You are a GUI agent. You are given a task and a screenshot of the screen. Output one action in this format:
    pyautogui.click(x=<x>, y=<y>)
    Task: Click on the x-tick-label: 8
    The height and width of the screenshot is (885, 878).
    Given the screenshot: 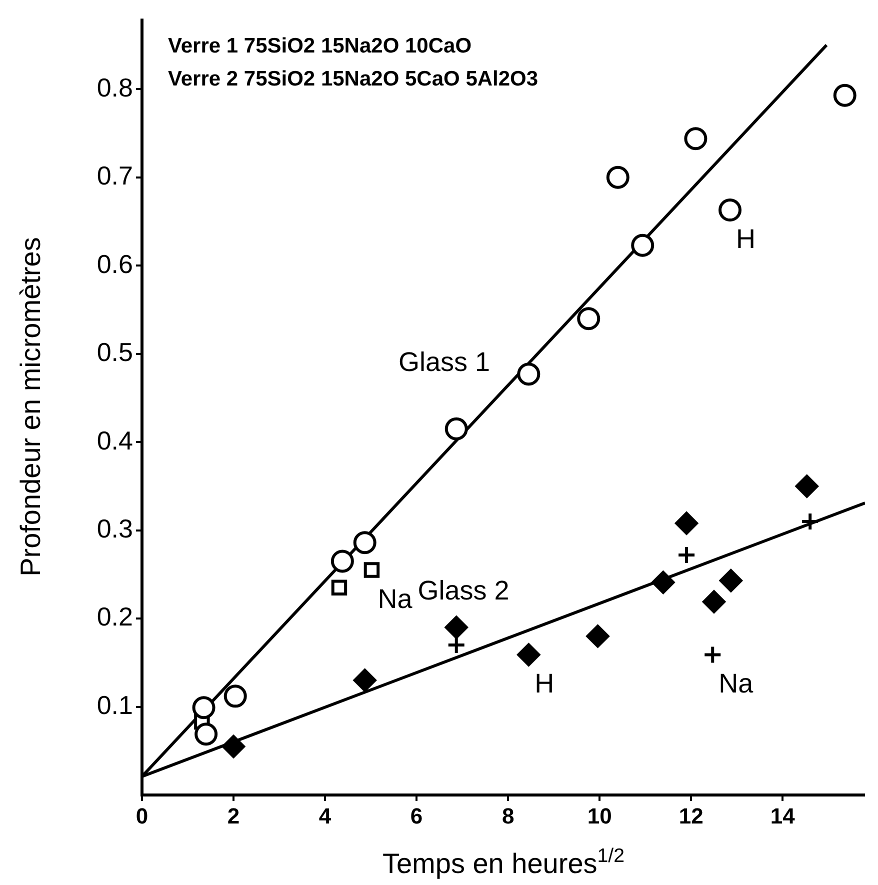 What is the action you would take?
    pyautogui.click(x=508, y=815)
    